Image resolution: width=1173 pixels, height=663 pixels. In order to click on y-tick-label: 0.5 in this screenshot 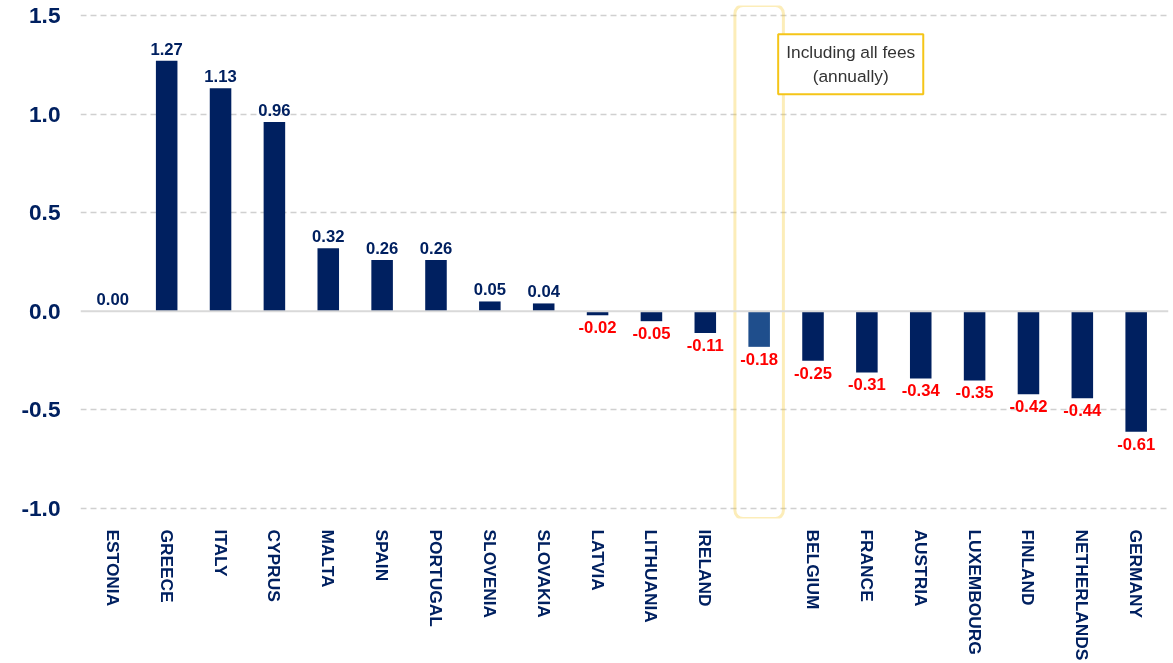, I will do `click(45, 212)`.